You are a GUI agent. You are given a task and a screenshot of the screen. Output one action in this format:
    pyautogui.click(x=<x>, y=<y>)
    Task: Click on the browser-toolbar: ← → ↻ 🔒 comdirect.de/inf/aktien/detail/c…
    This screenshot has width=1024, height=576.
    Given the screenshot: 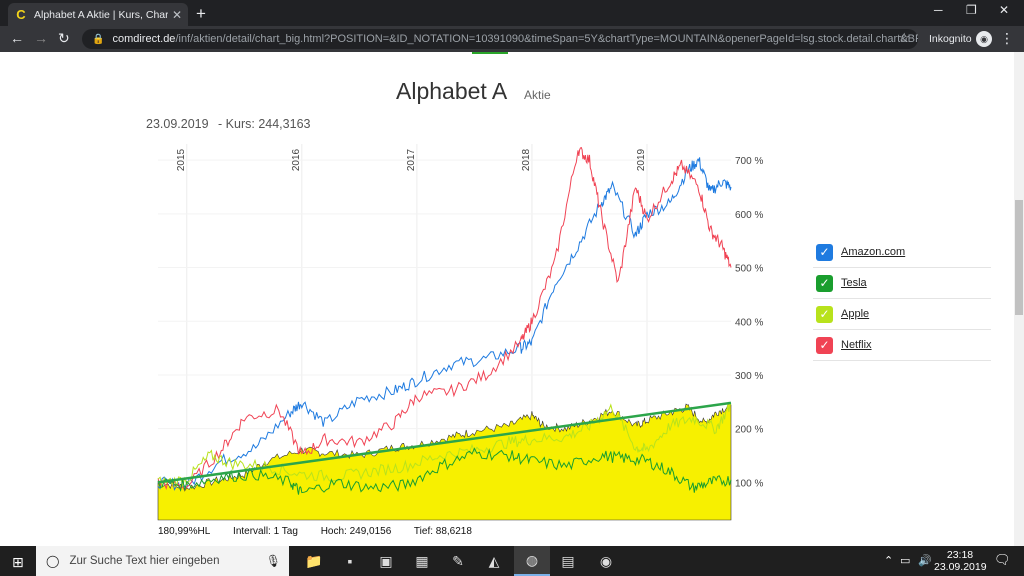 What is the action you would take?
    pyautogui.click(x=512, y=39)
    